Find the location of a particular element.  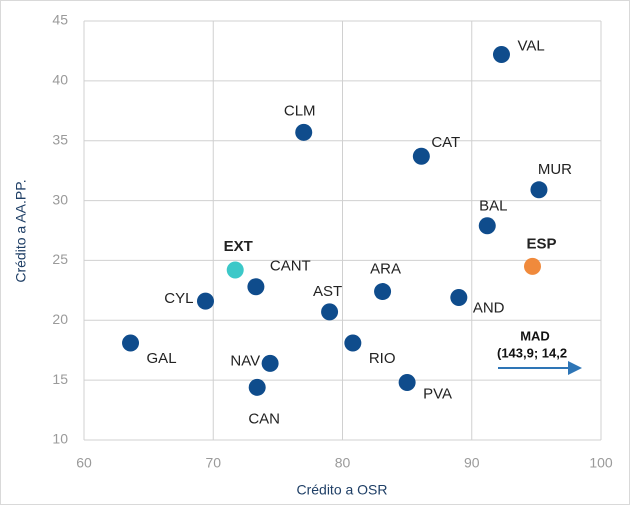

point-label: ESP is located at coordinates (541, 243).